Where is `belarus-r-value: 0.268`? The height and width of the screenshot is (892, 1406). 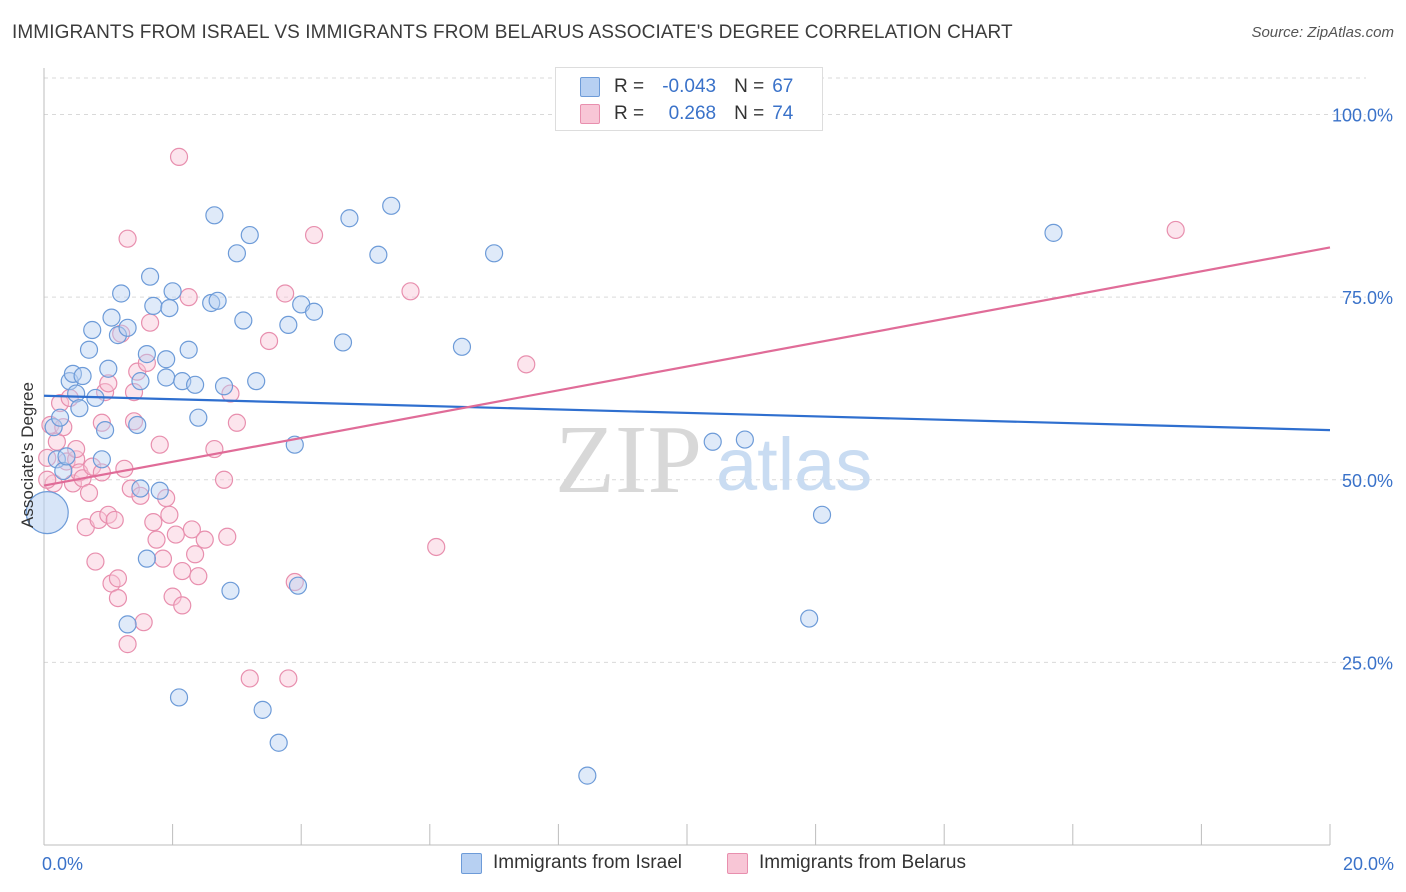
belarus-r-value: 0.268 is located at coordinates (692, 113).